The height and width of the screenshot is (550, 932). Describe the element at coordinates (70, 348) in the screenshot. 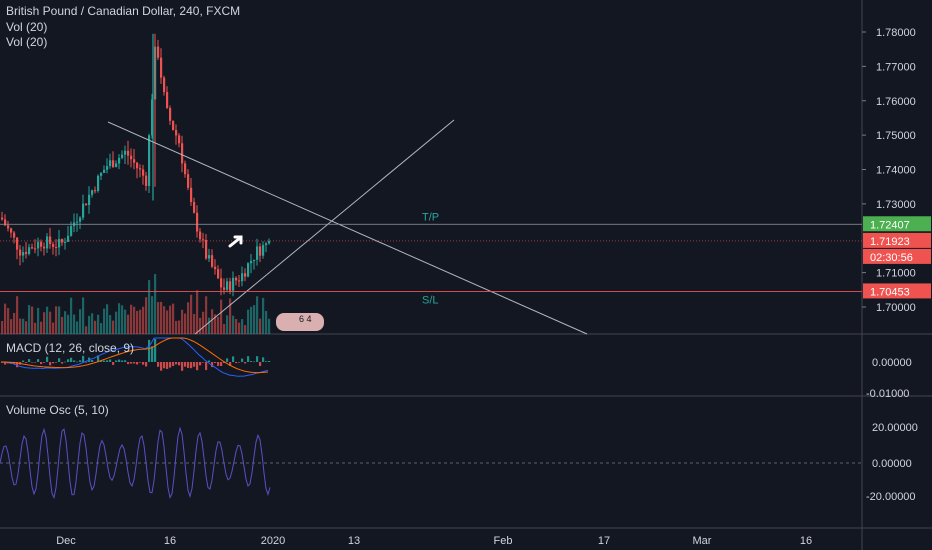

I see `macd-legend: MACD (12, 26, close, 9)` at that location.